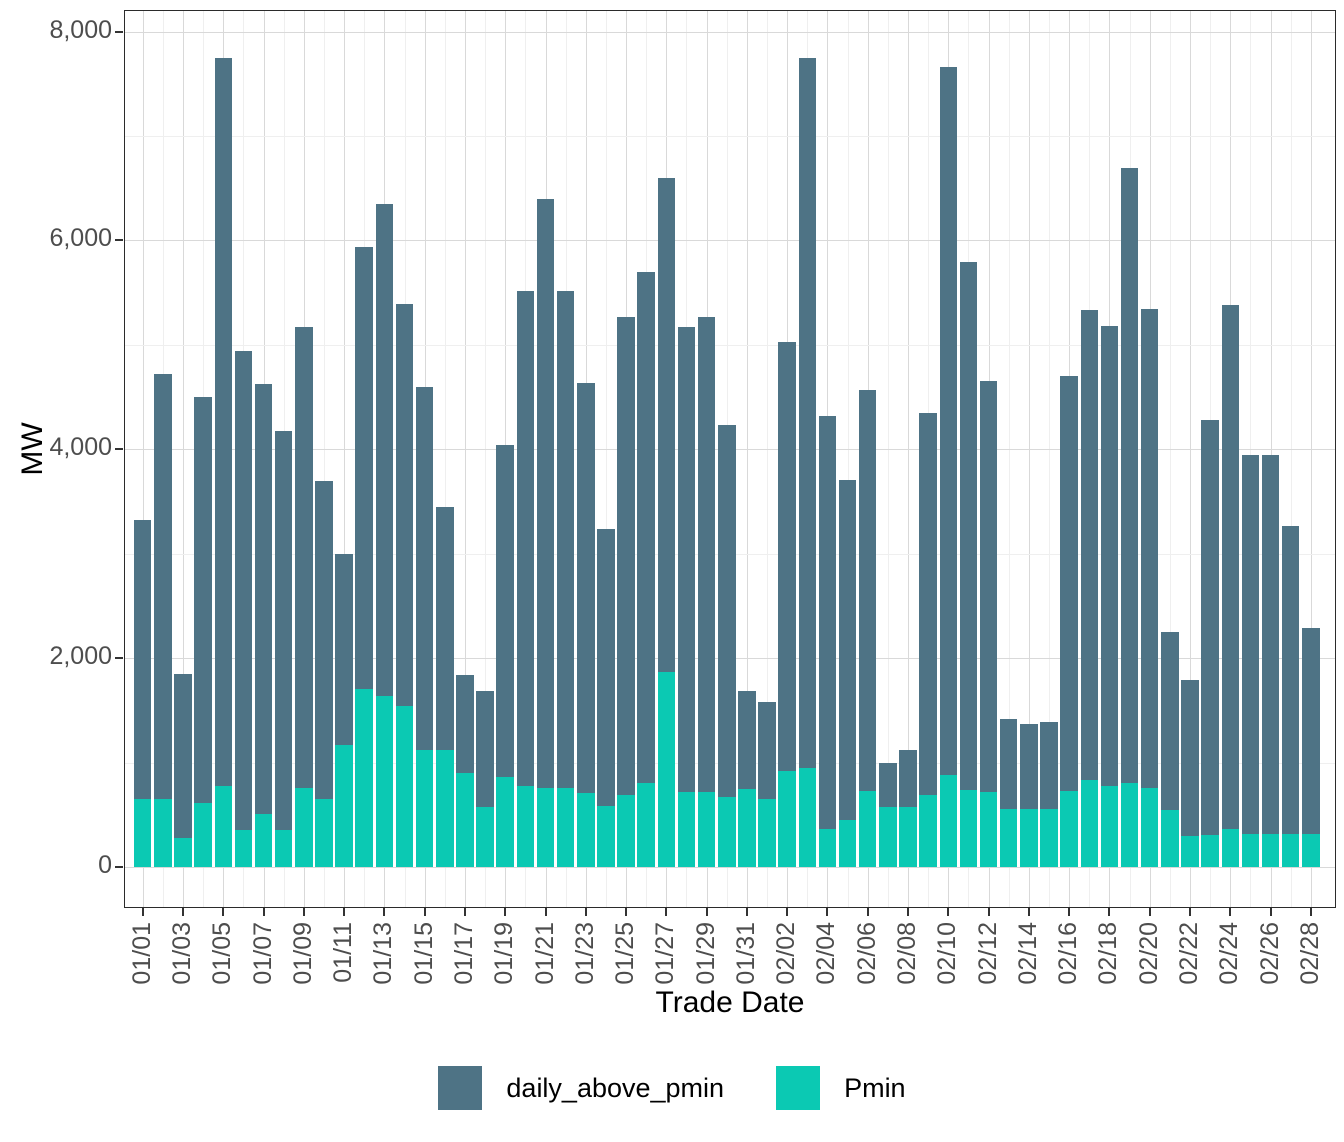  I want to click on x-axis-tick-label: 01/13, so click(383, 953).